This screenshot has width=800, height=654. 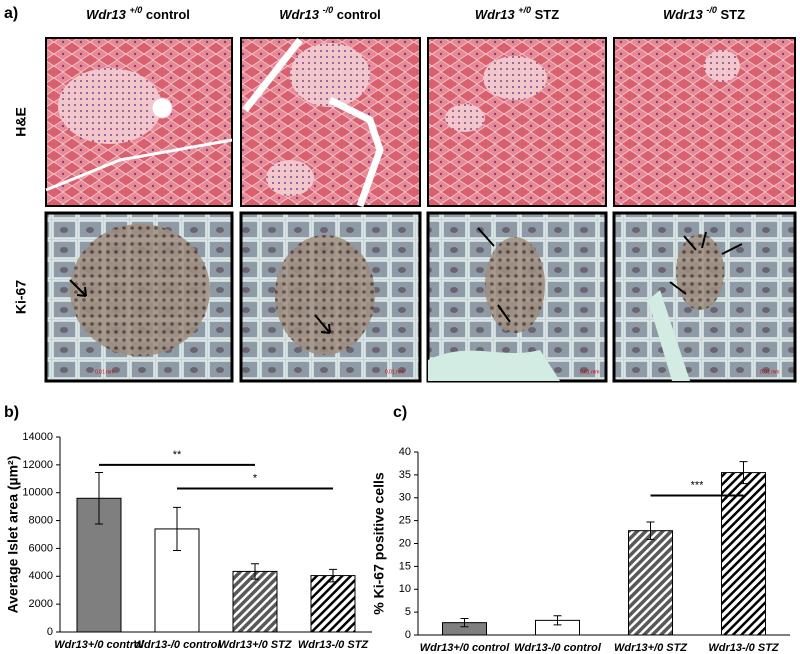 I want to click on y-tick-label: 35, so click(x=405, y=475).